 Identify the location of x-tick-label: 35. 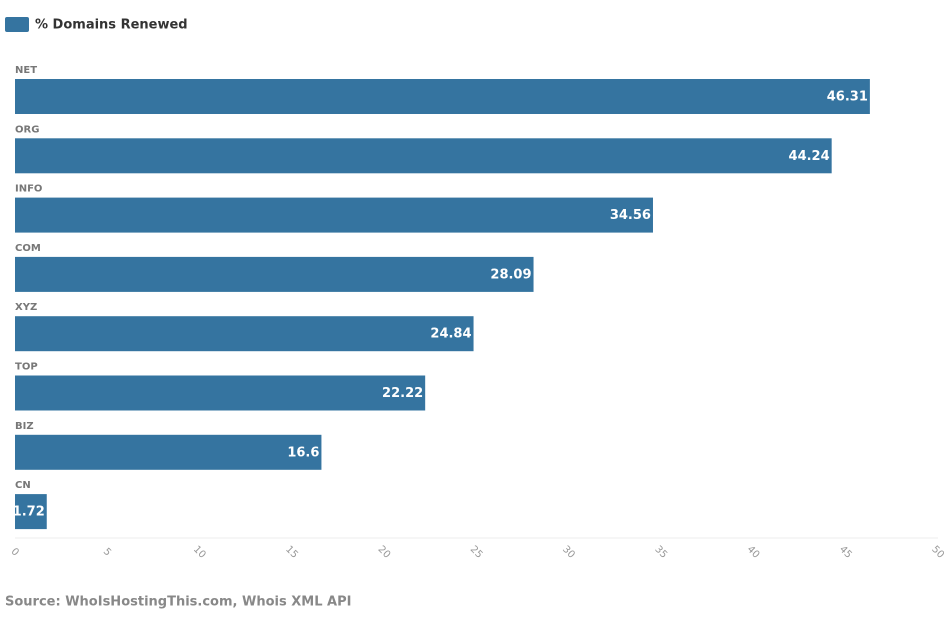
(660, 552).